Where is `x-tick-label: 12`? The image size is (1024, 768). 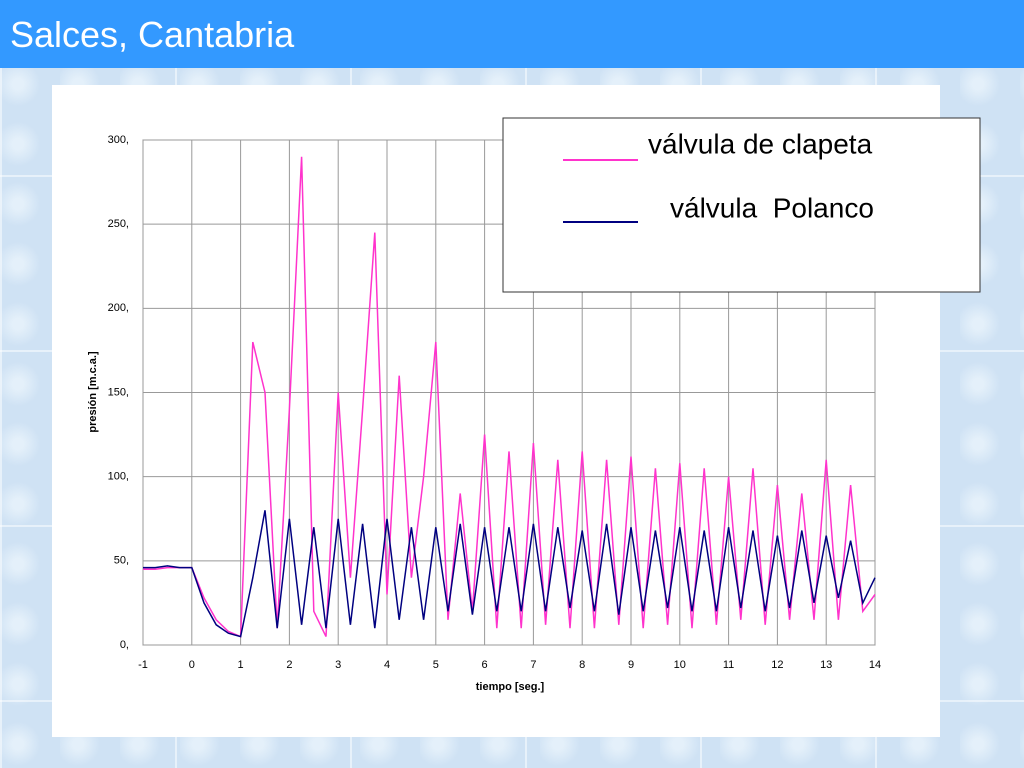 x-tick-label: 12 is located at coordinates (777, 665).